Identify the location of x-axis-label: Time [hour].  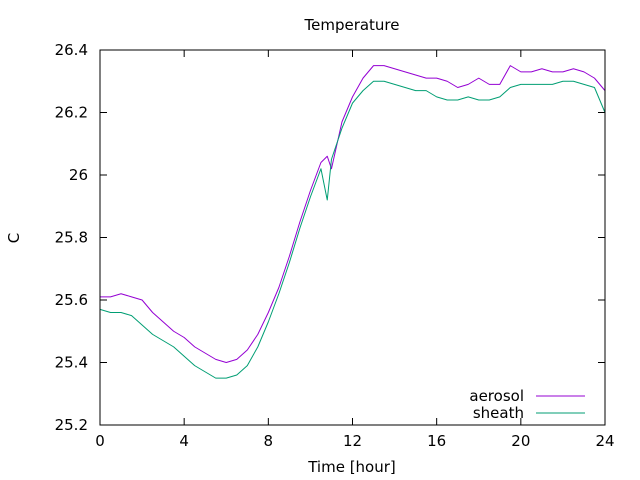
(351, 467).